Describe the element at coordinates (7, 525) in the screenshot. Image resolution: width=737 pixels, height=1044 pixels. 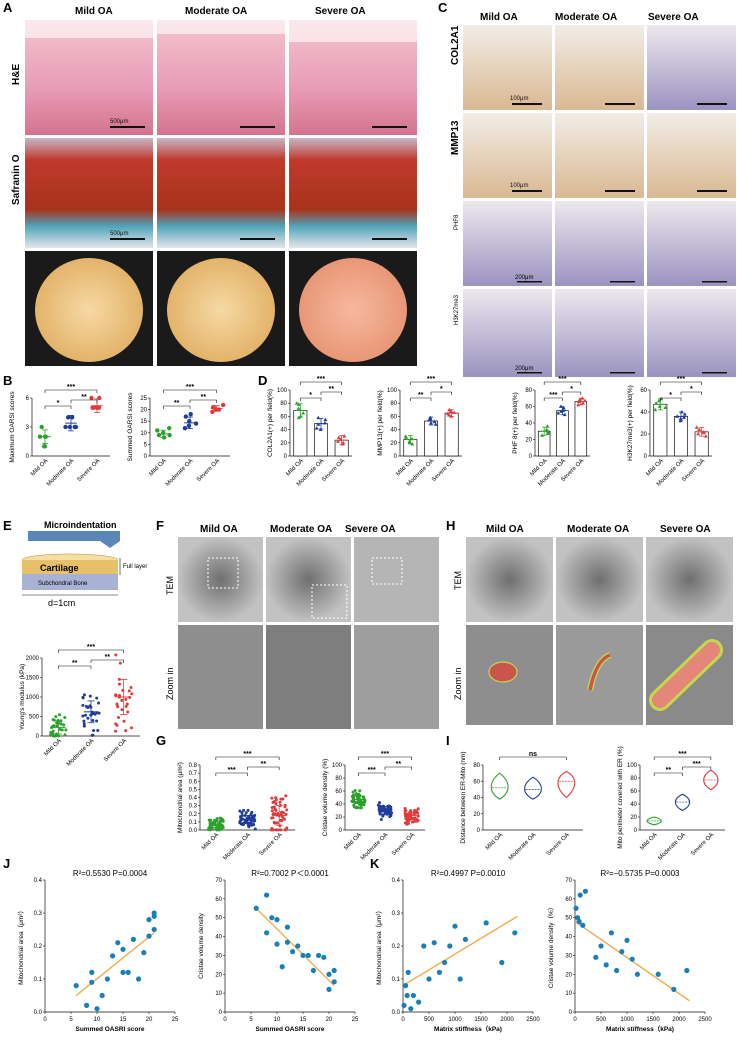
I see `panel-letter-e: E` at that location.